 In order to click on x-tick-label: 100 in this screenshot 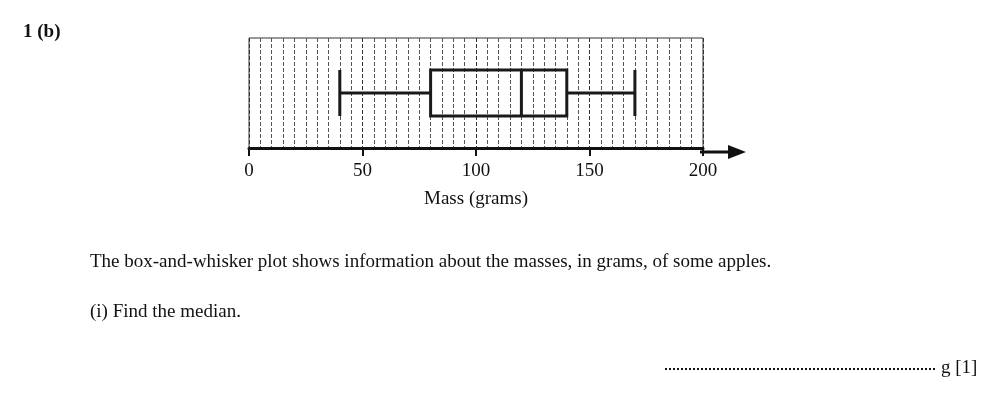, I will do `click(476, 169)`.